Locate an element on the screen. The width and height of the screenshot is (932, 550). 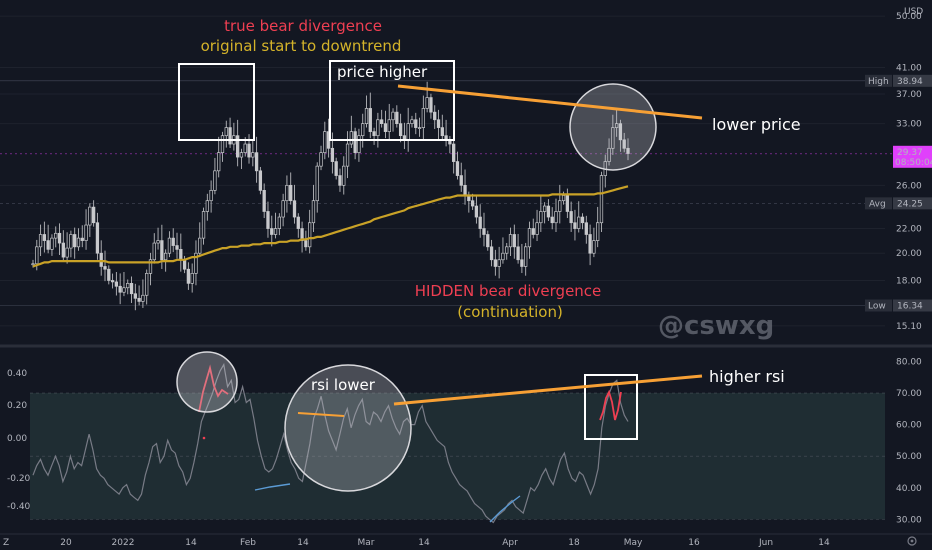
osc-tick-label: 0.20 is located at coordinates (17, 406).